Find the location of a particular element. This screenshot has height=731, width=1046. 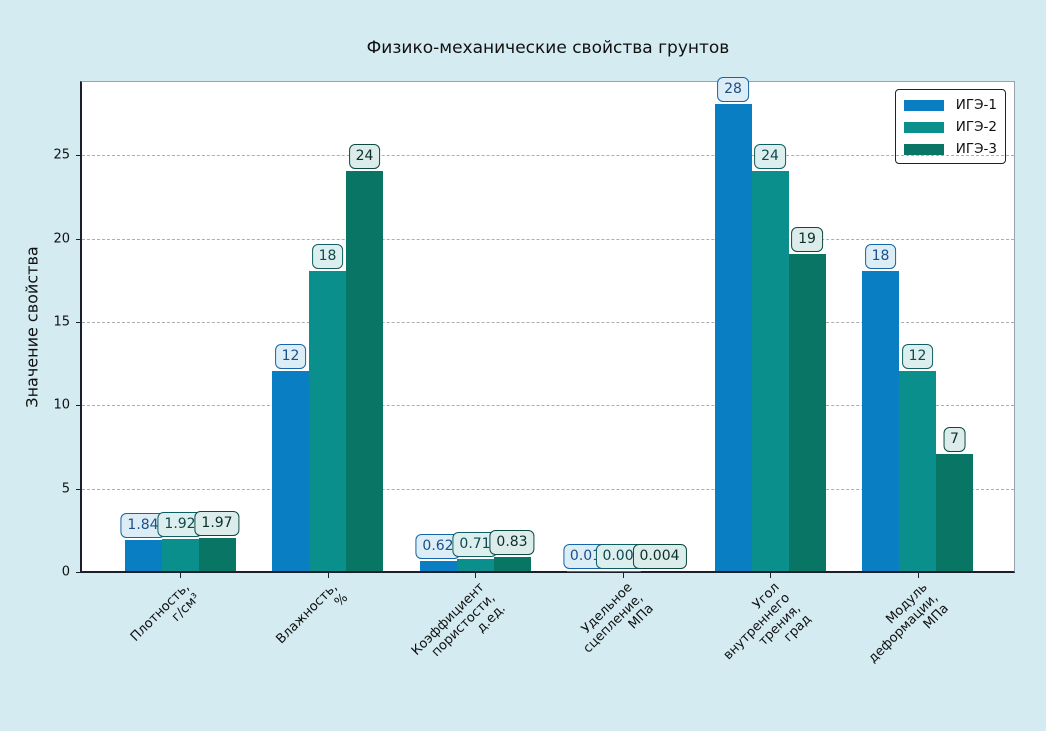

legend-item: ИГЭ-1 is located at coordinates (950, 105).